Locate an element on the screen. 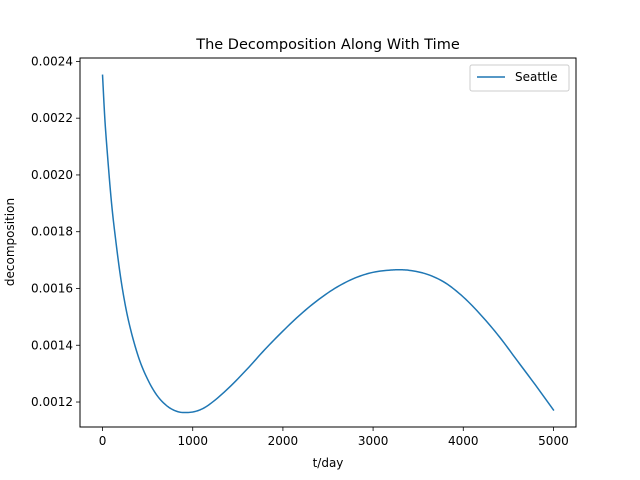  x-tick-label: 0 is located at coordinates (103, 441).